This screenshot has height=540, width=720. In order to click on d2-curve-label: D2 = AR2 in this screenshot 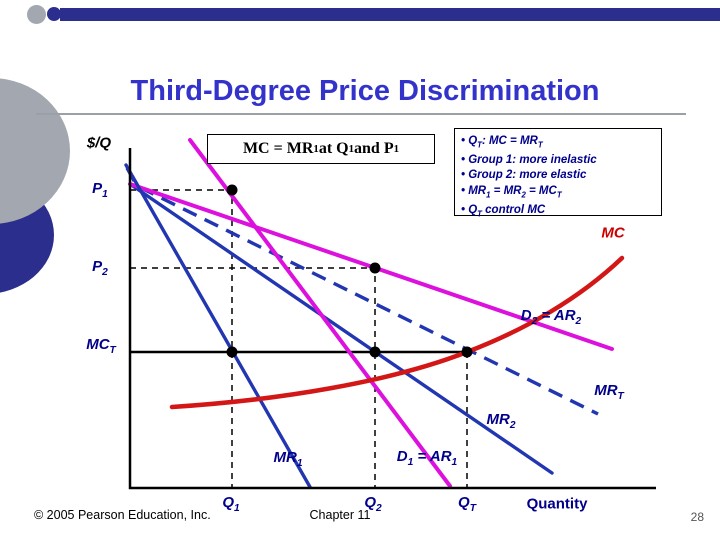, I will do `click(551, 317)`.